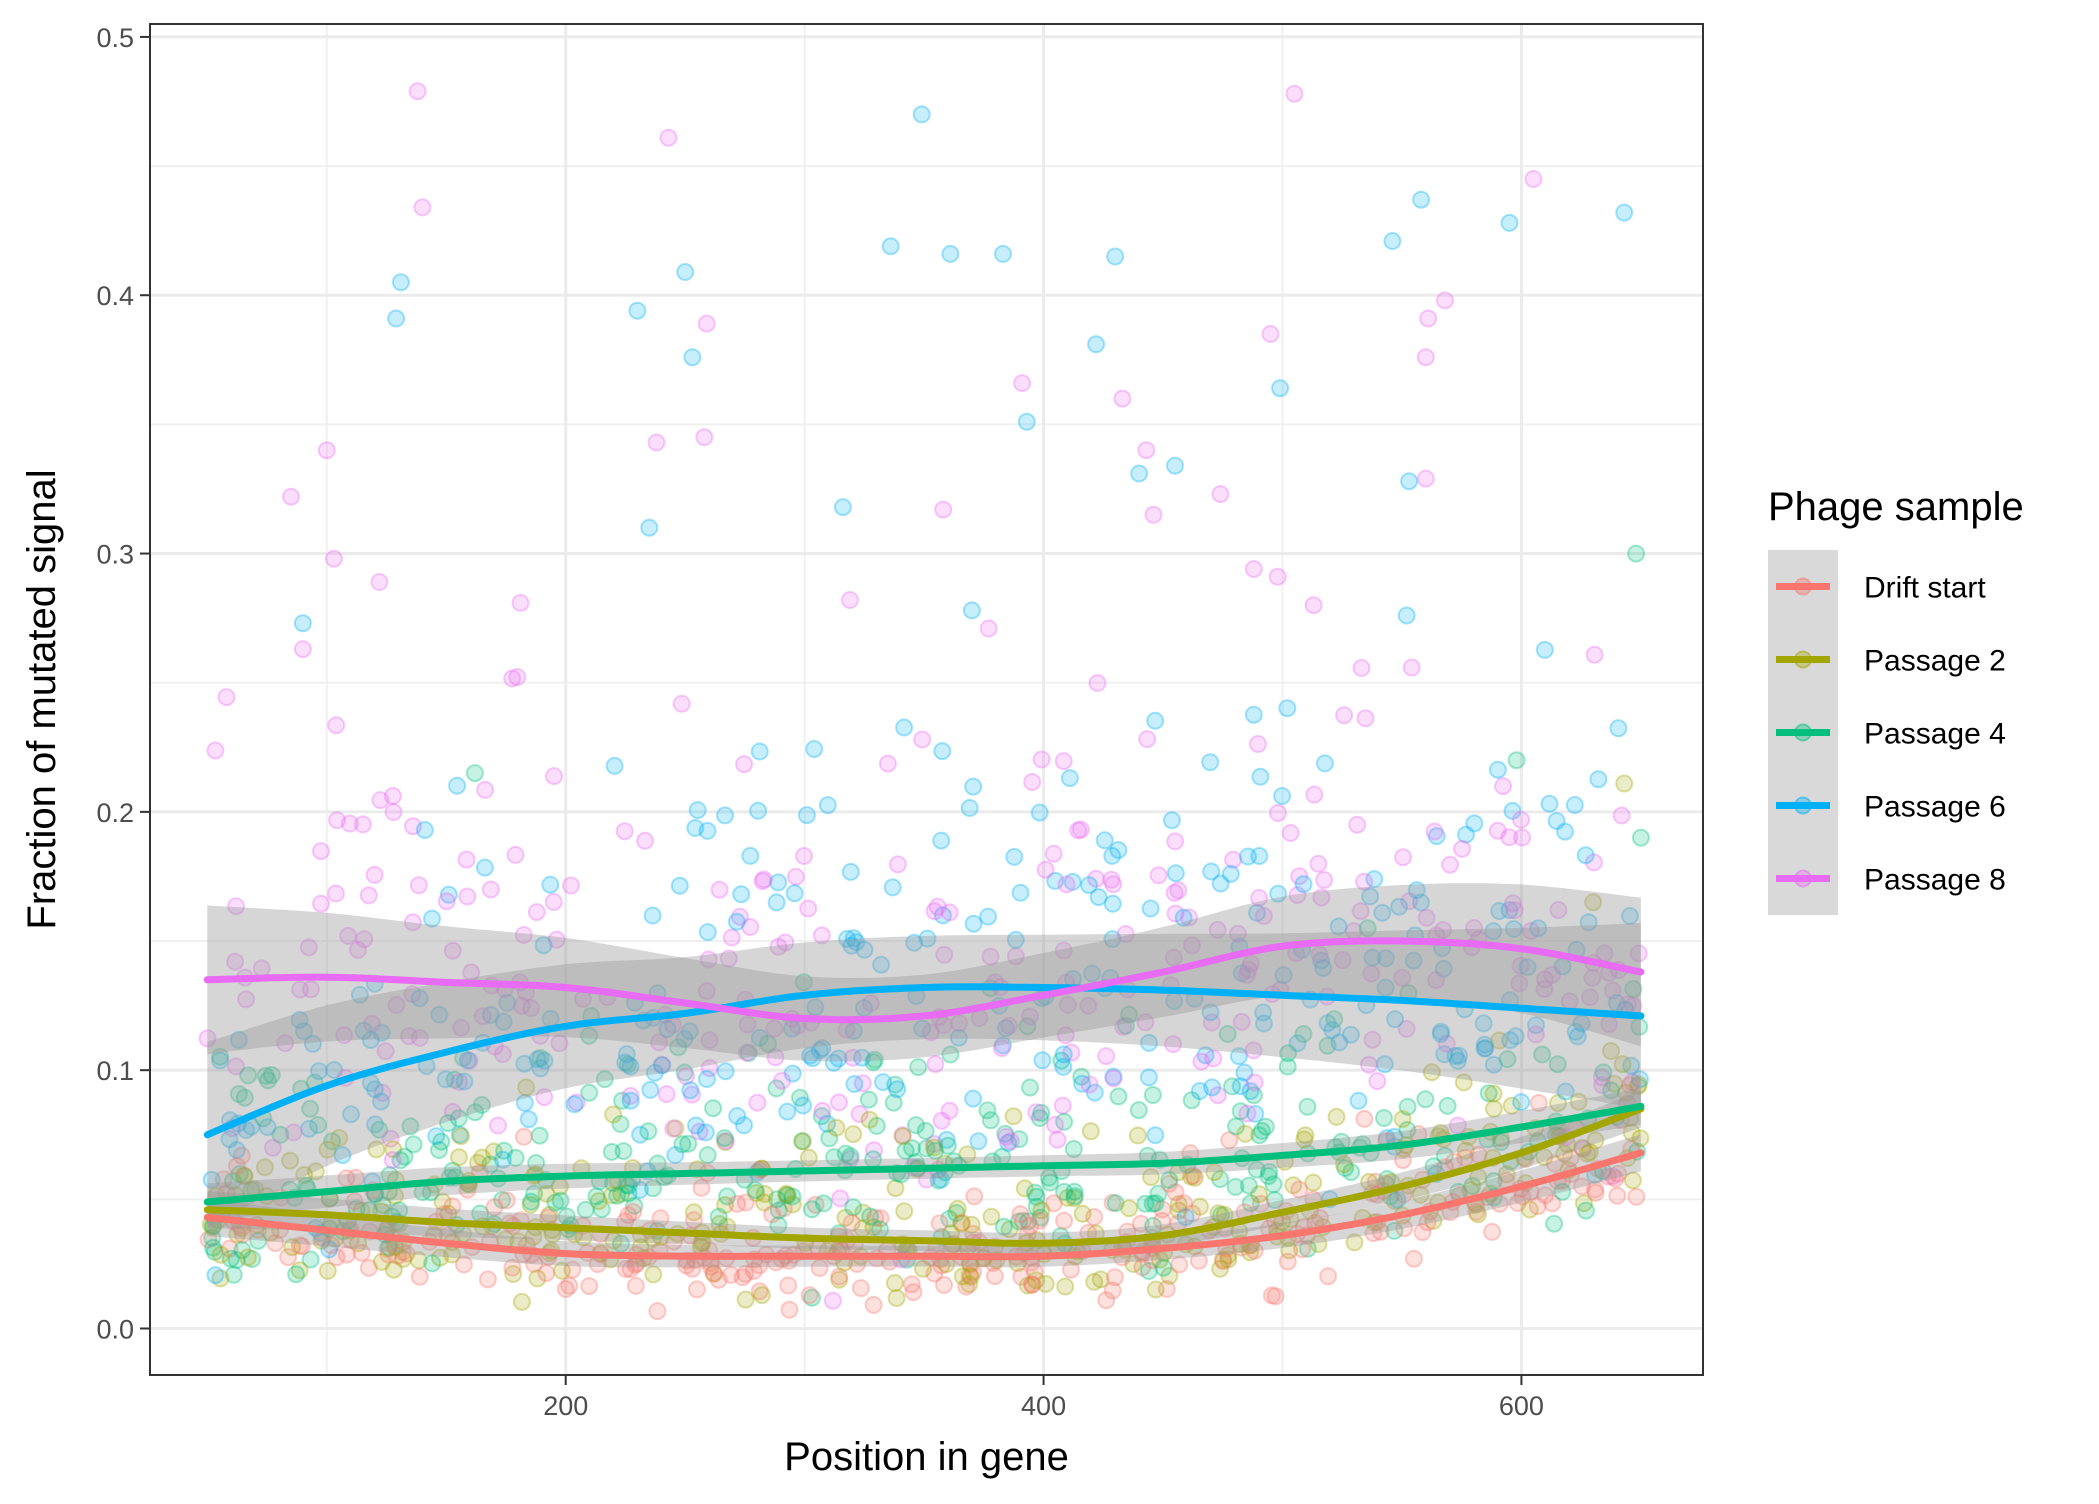 Image resolution: width=2099 pixels, height=1504 pixels. I want to click on legend-item: Passage 8, so click(1891, 880).